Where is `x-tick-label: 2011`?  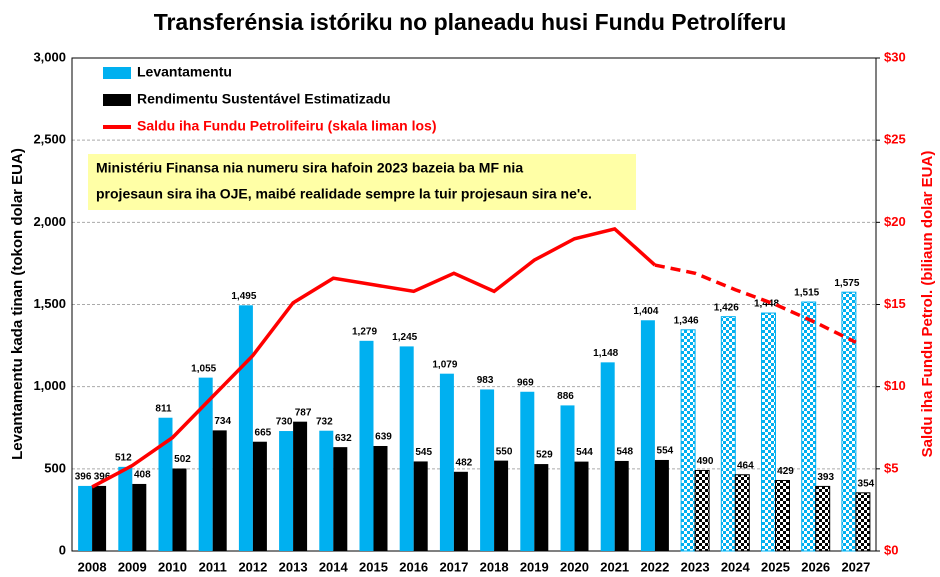 x-tick-label: 2011 is located at coordinates (213, 566).